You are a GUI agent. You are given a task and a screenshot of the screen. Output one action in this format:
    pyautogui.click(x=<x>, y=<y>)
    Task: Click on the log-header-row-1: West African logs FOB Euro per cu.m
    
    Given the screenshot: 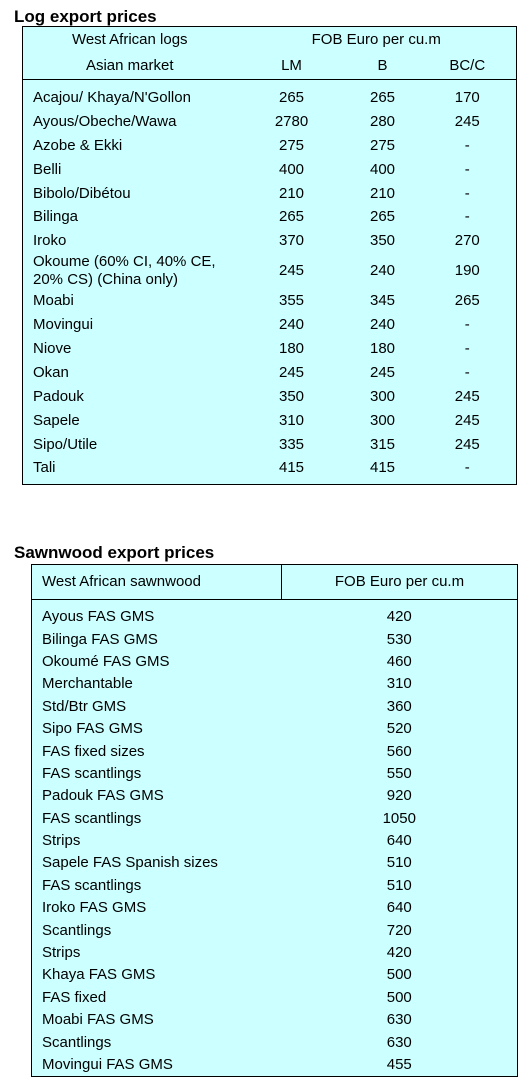 What is the action you would take?
    pyautogui.click(x=270, y=40)
    